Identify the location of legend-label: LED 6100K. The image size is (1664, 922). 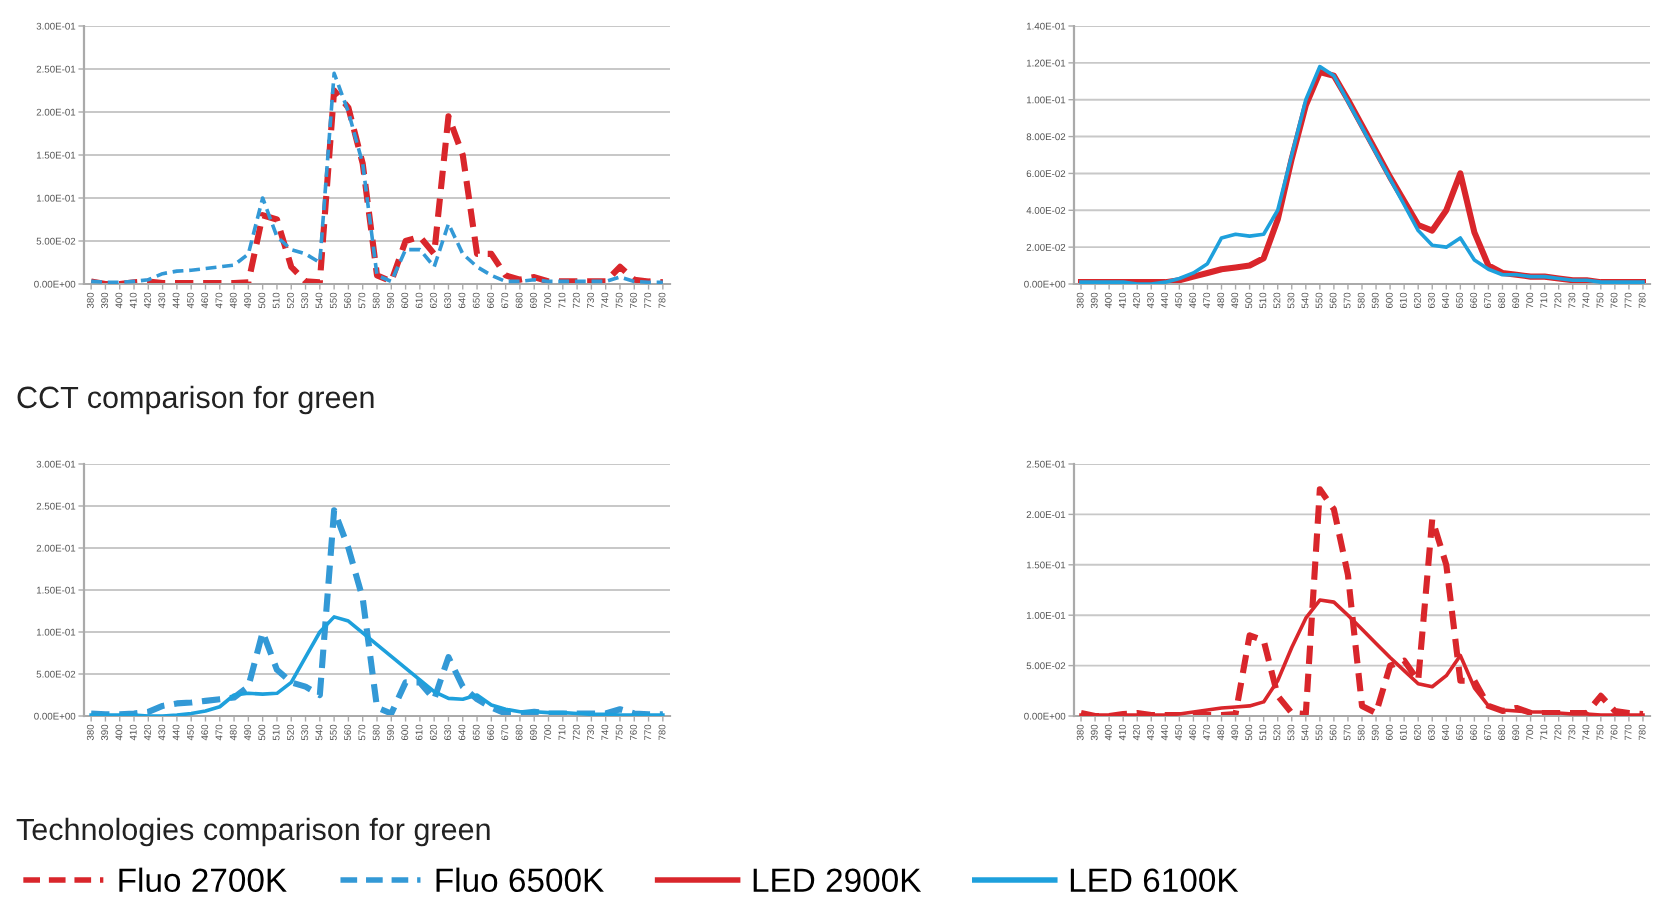
(1154, 880).